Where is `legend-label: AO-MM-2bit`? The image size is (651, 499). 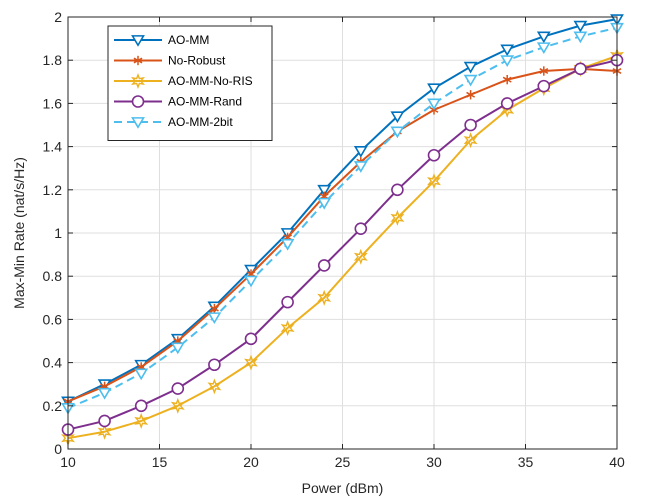 legend-label: AO-MM-2bit is located at coordinates (200, 122).